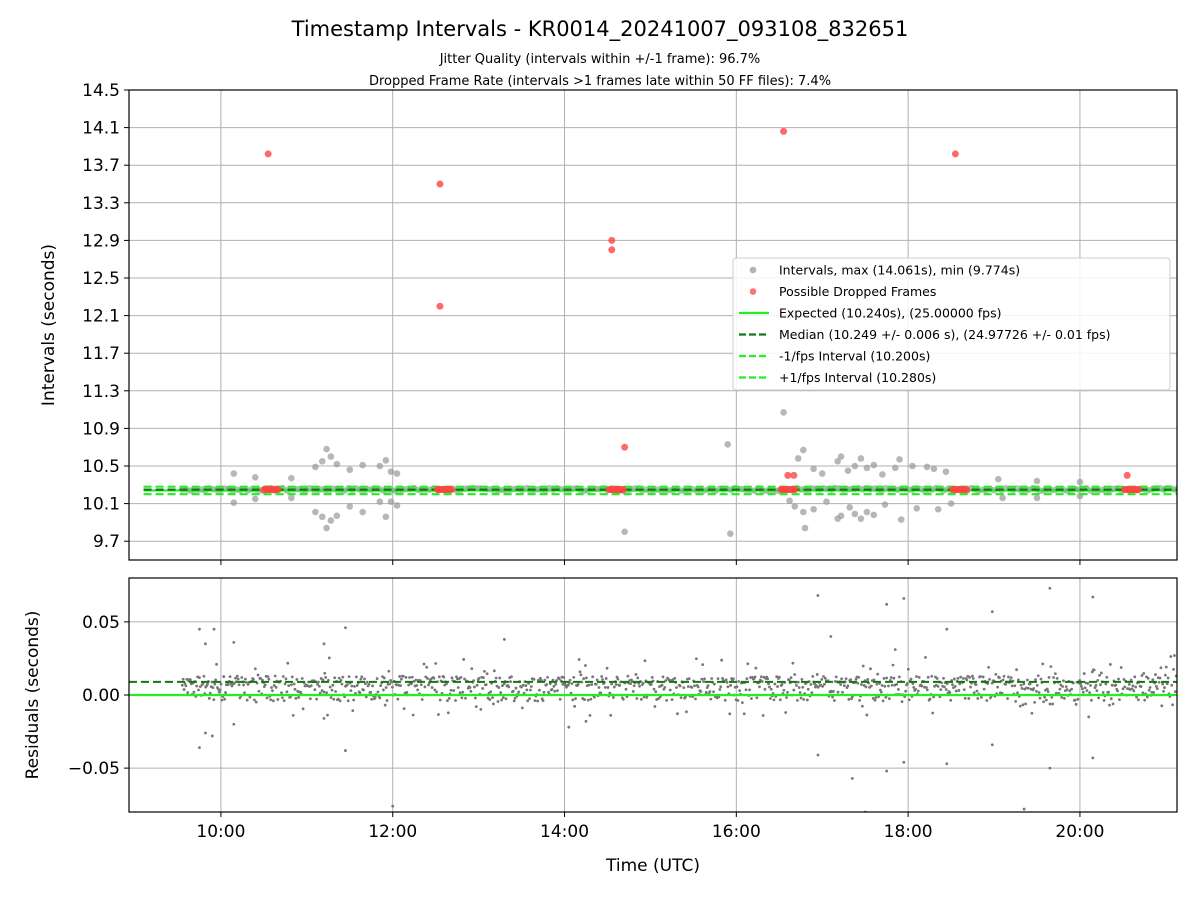 This screenshot has height=900, width=1200. I want to click on top-y-axis-label: Intervals (seconds), so click(49, 325).